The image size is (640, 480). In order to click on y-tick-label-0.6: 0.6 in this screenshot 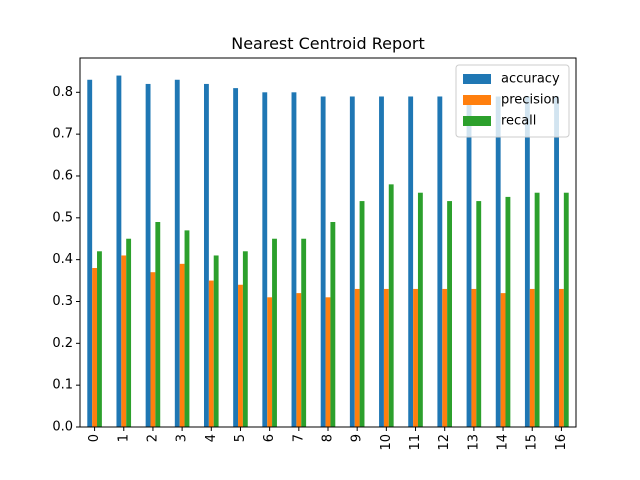, I will do `click(62, 175)`.